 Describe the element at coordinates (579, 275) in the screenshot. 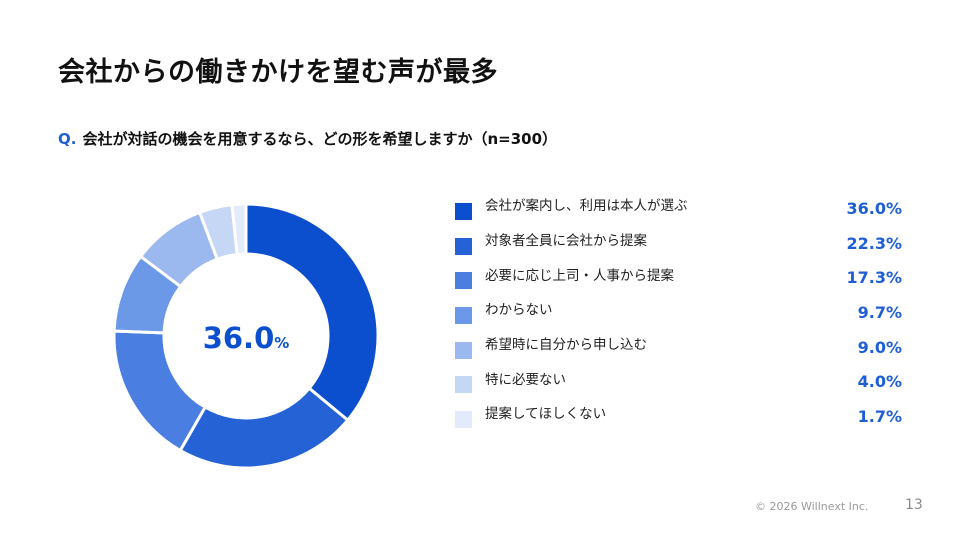

I see `legend-label: 必要に応じ上司・人事から提案` at that location.